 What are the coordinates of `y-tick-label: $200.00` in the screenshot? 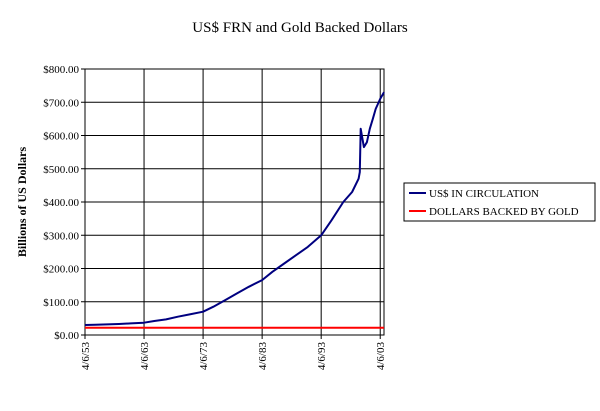 It's located at (61, 270).